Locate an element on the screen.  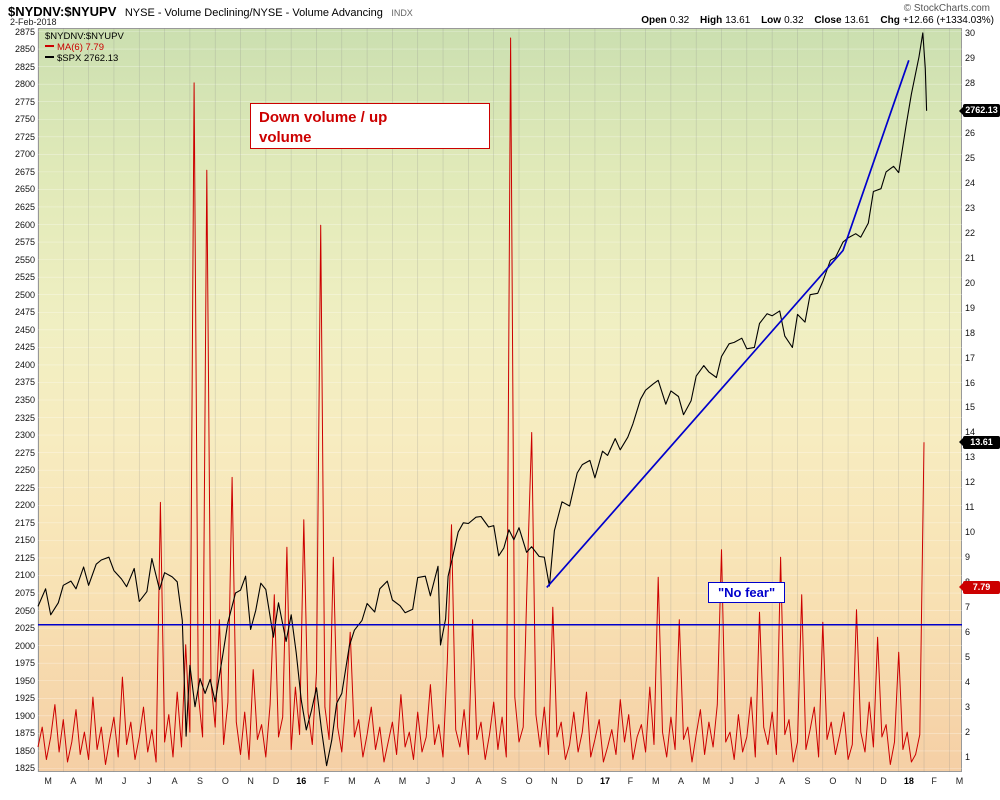
right-axis-label: 14 is located at coordinates (970, 432).